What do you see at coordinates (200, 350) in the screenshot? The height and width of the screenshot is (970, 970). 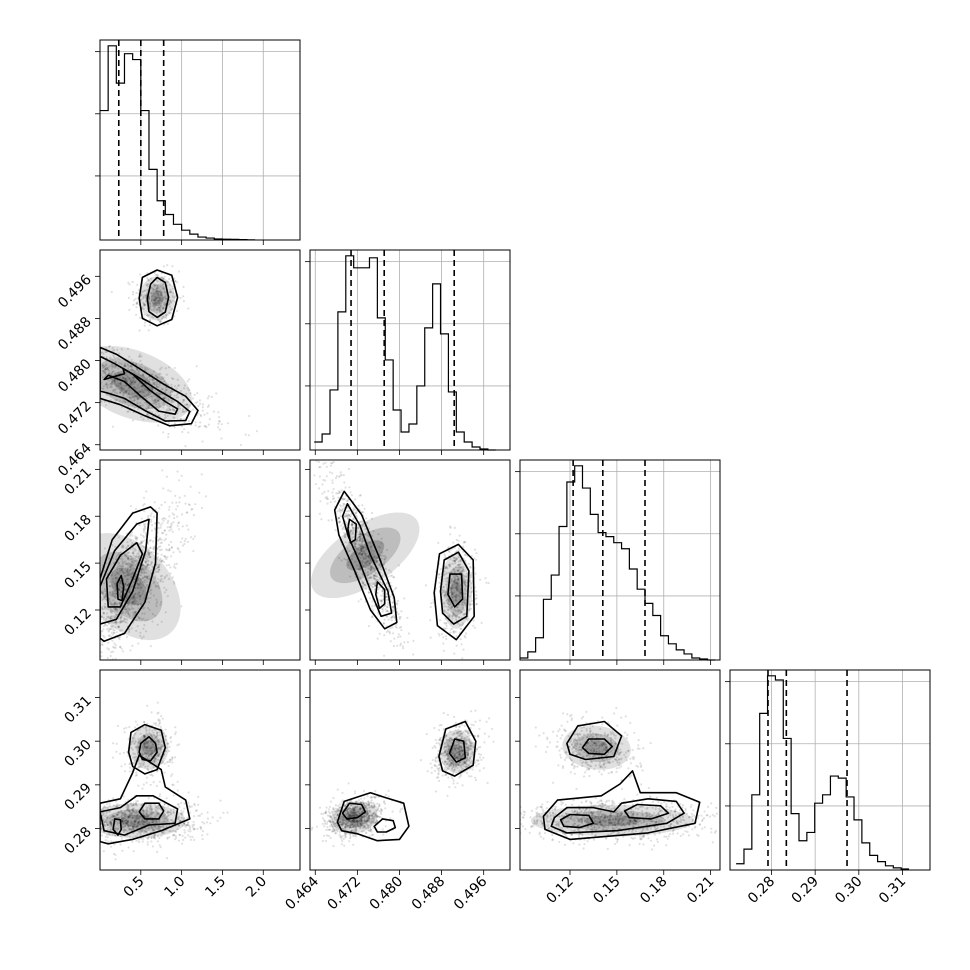 I see `scatter-frame` at bounding box center [200, 350].